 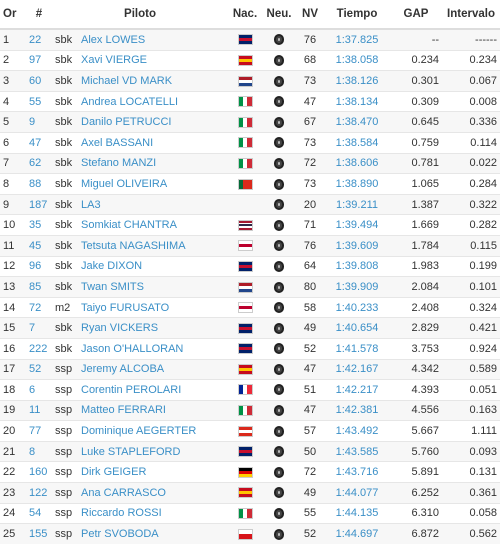 What do you see at coordinates (416, 142) in the screenshot?
I see `gap: 0.759` at bounding box center [416, 142].